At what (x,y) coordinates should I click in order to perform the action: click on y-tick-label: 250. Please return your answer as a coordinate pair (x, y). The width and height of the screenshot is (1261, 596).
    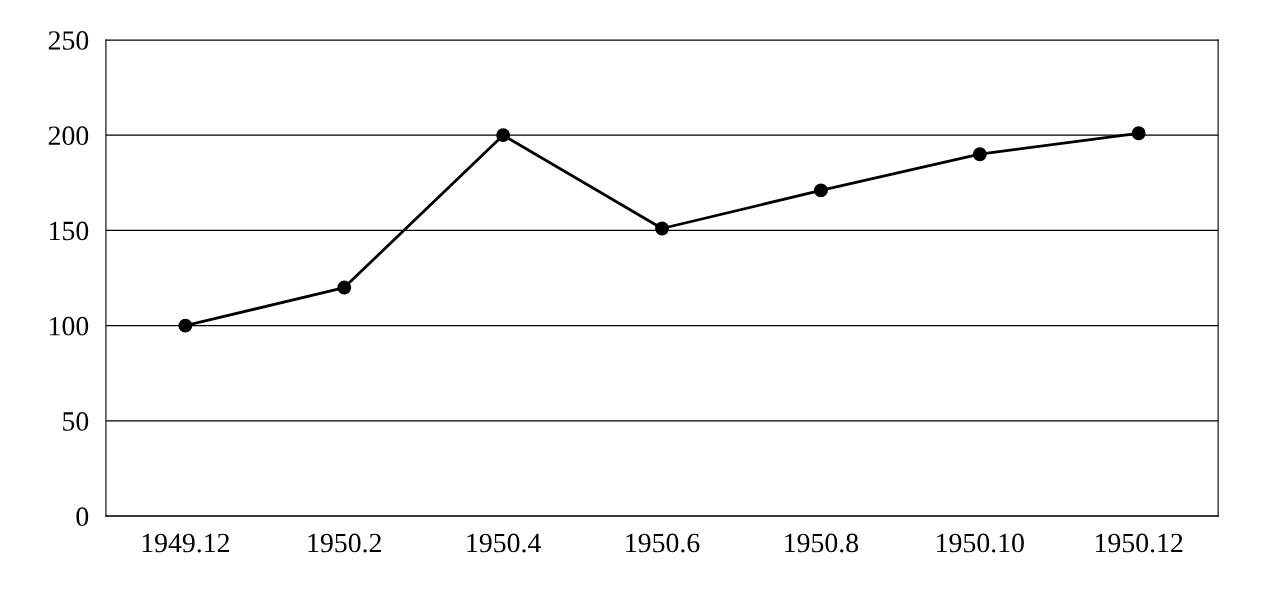
    Looking at the image, I should click on (68, 40).